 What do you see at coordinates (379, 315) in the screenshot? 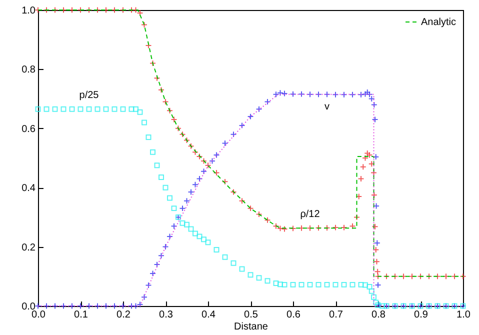
I see `x-tick-label: 0.8` at bounding box center [379, 315].